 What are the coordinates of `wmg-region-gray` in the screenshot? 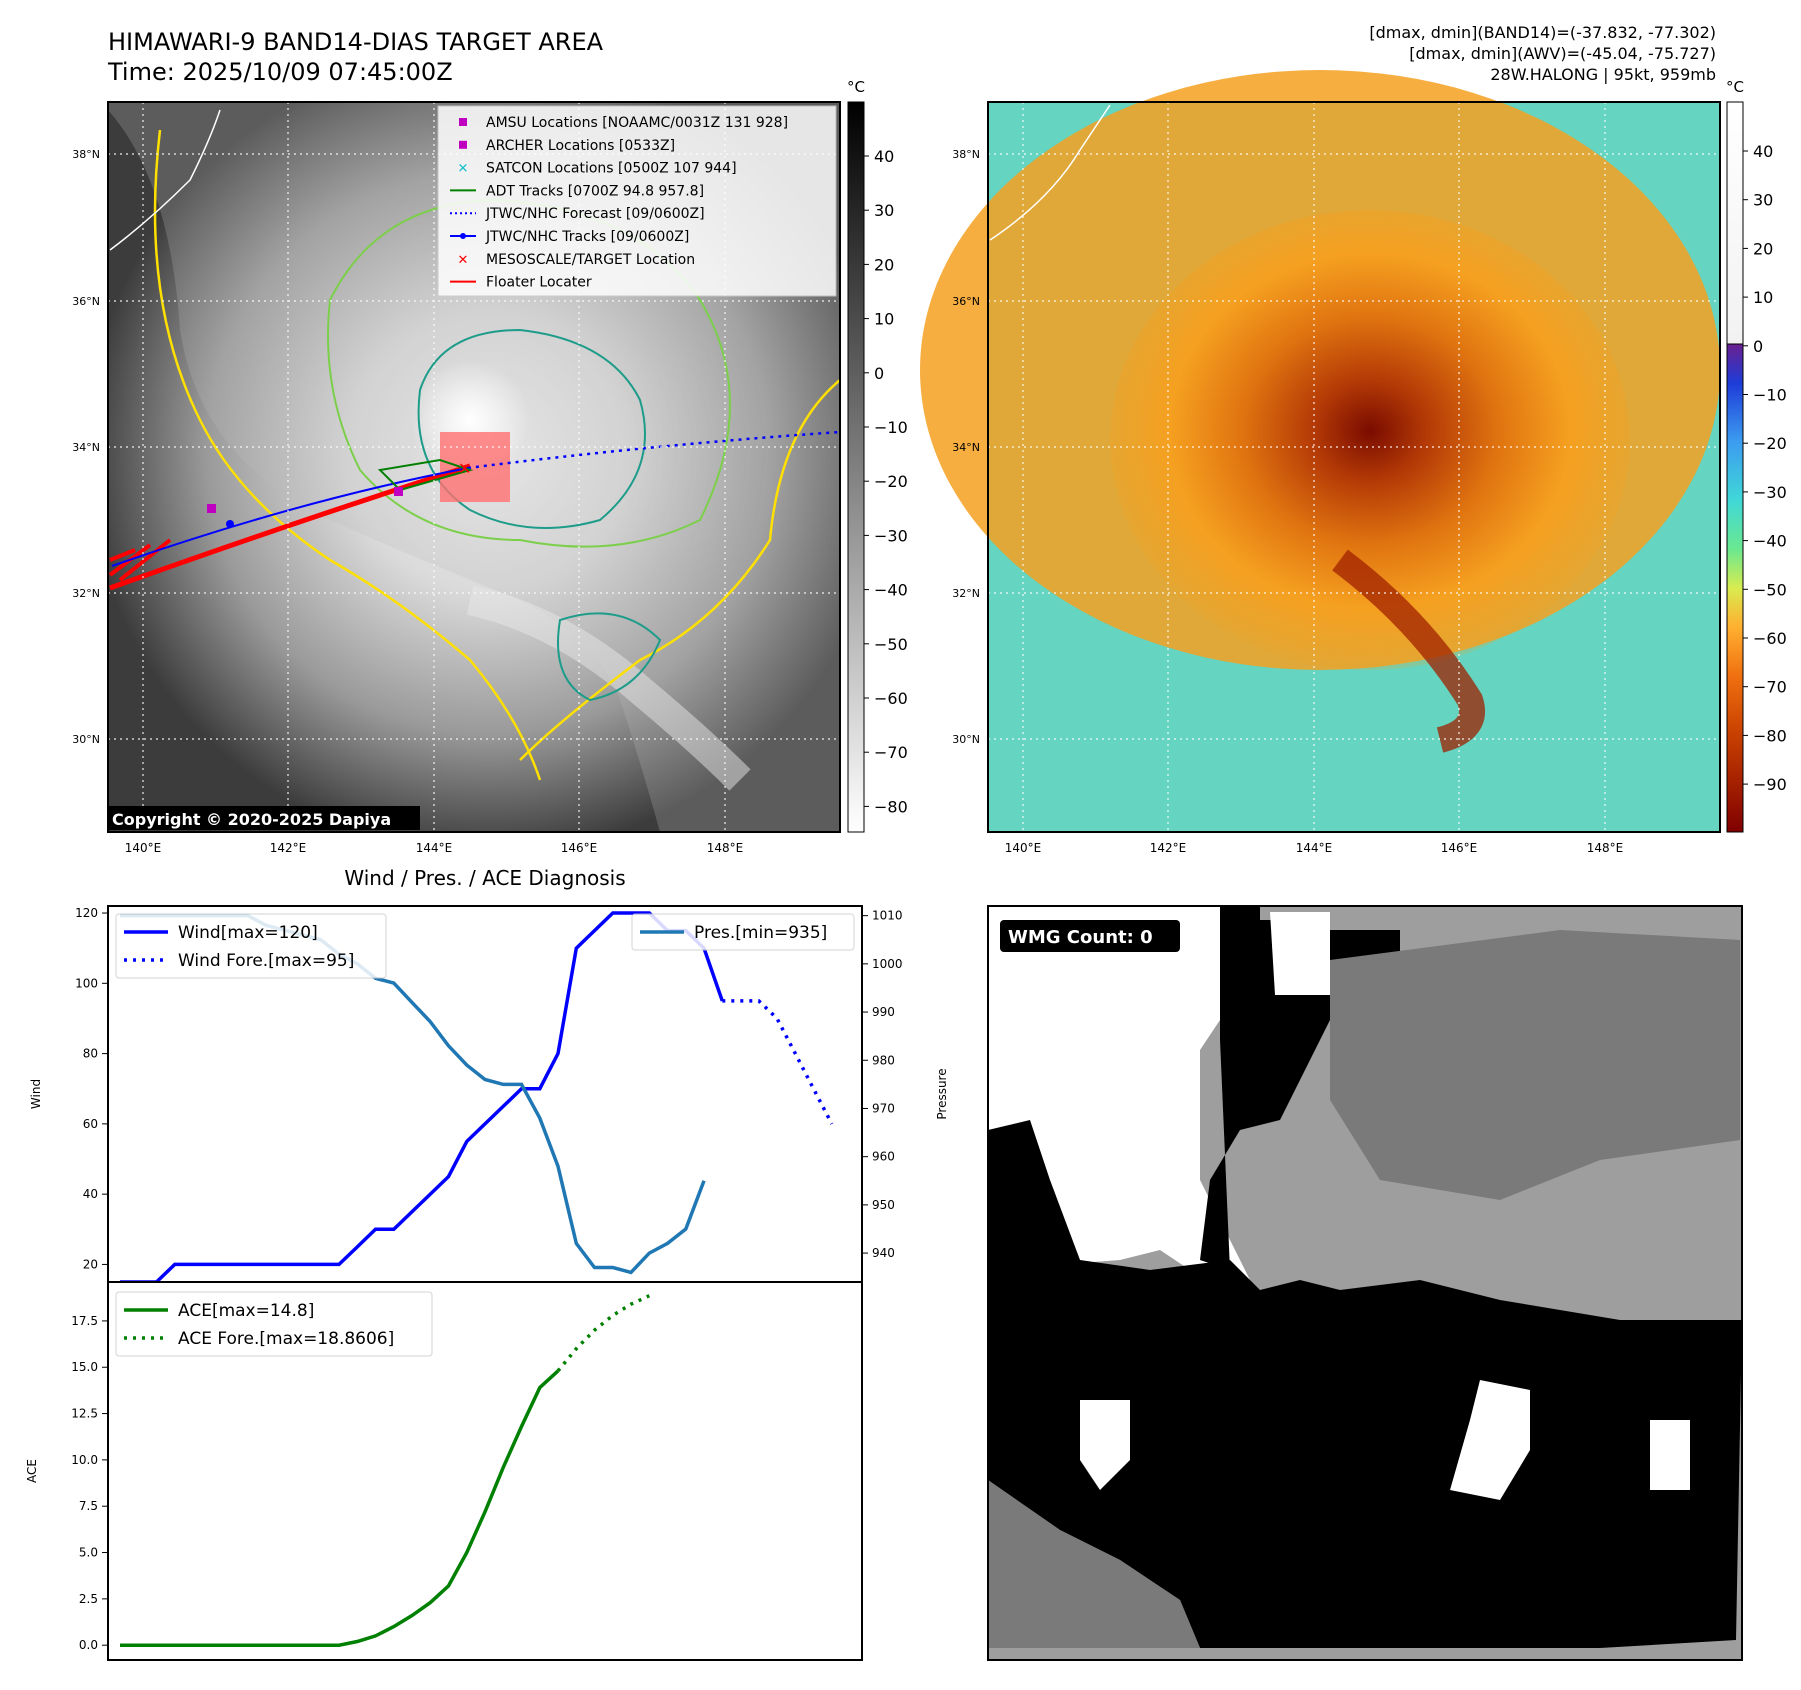 It's located at (1535, 1065).